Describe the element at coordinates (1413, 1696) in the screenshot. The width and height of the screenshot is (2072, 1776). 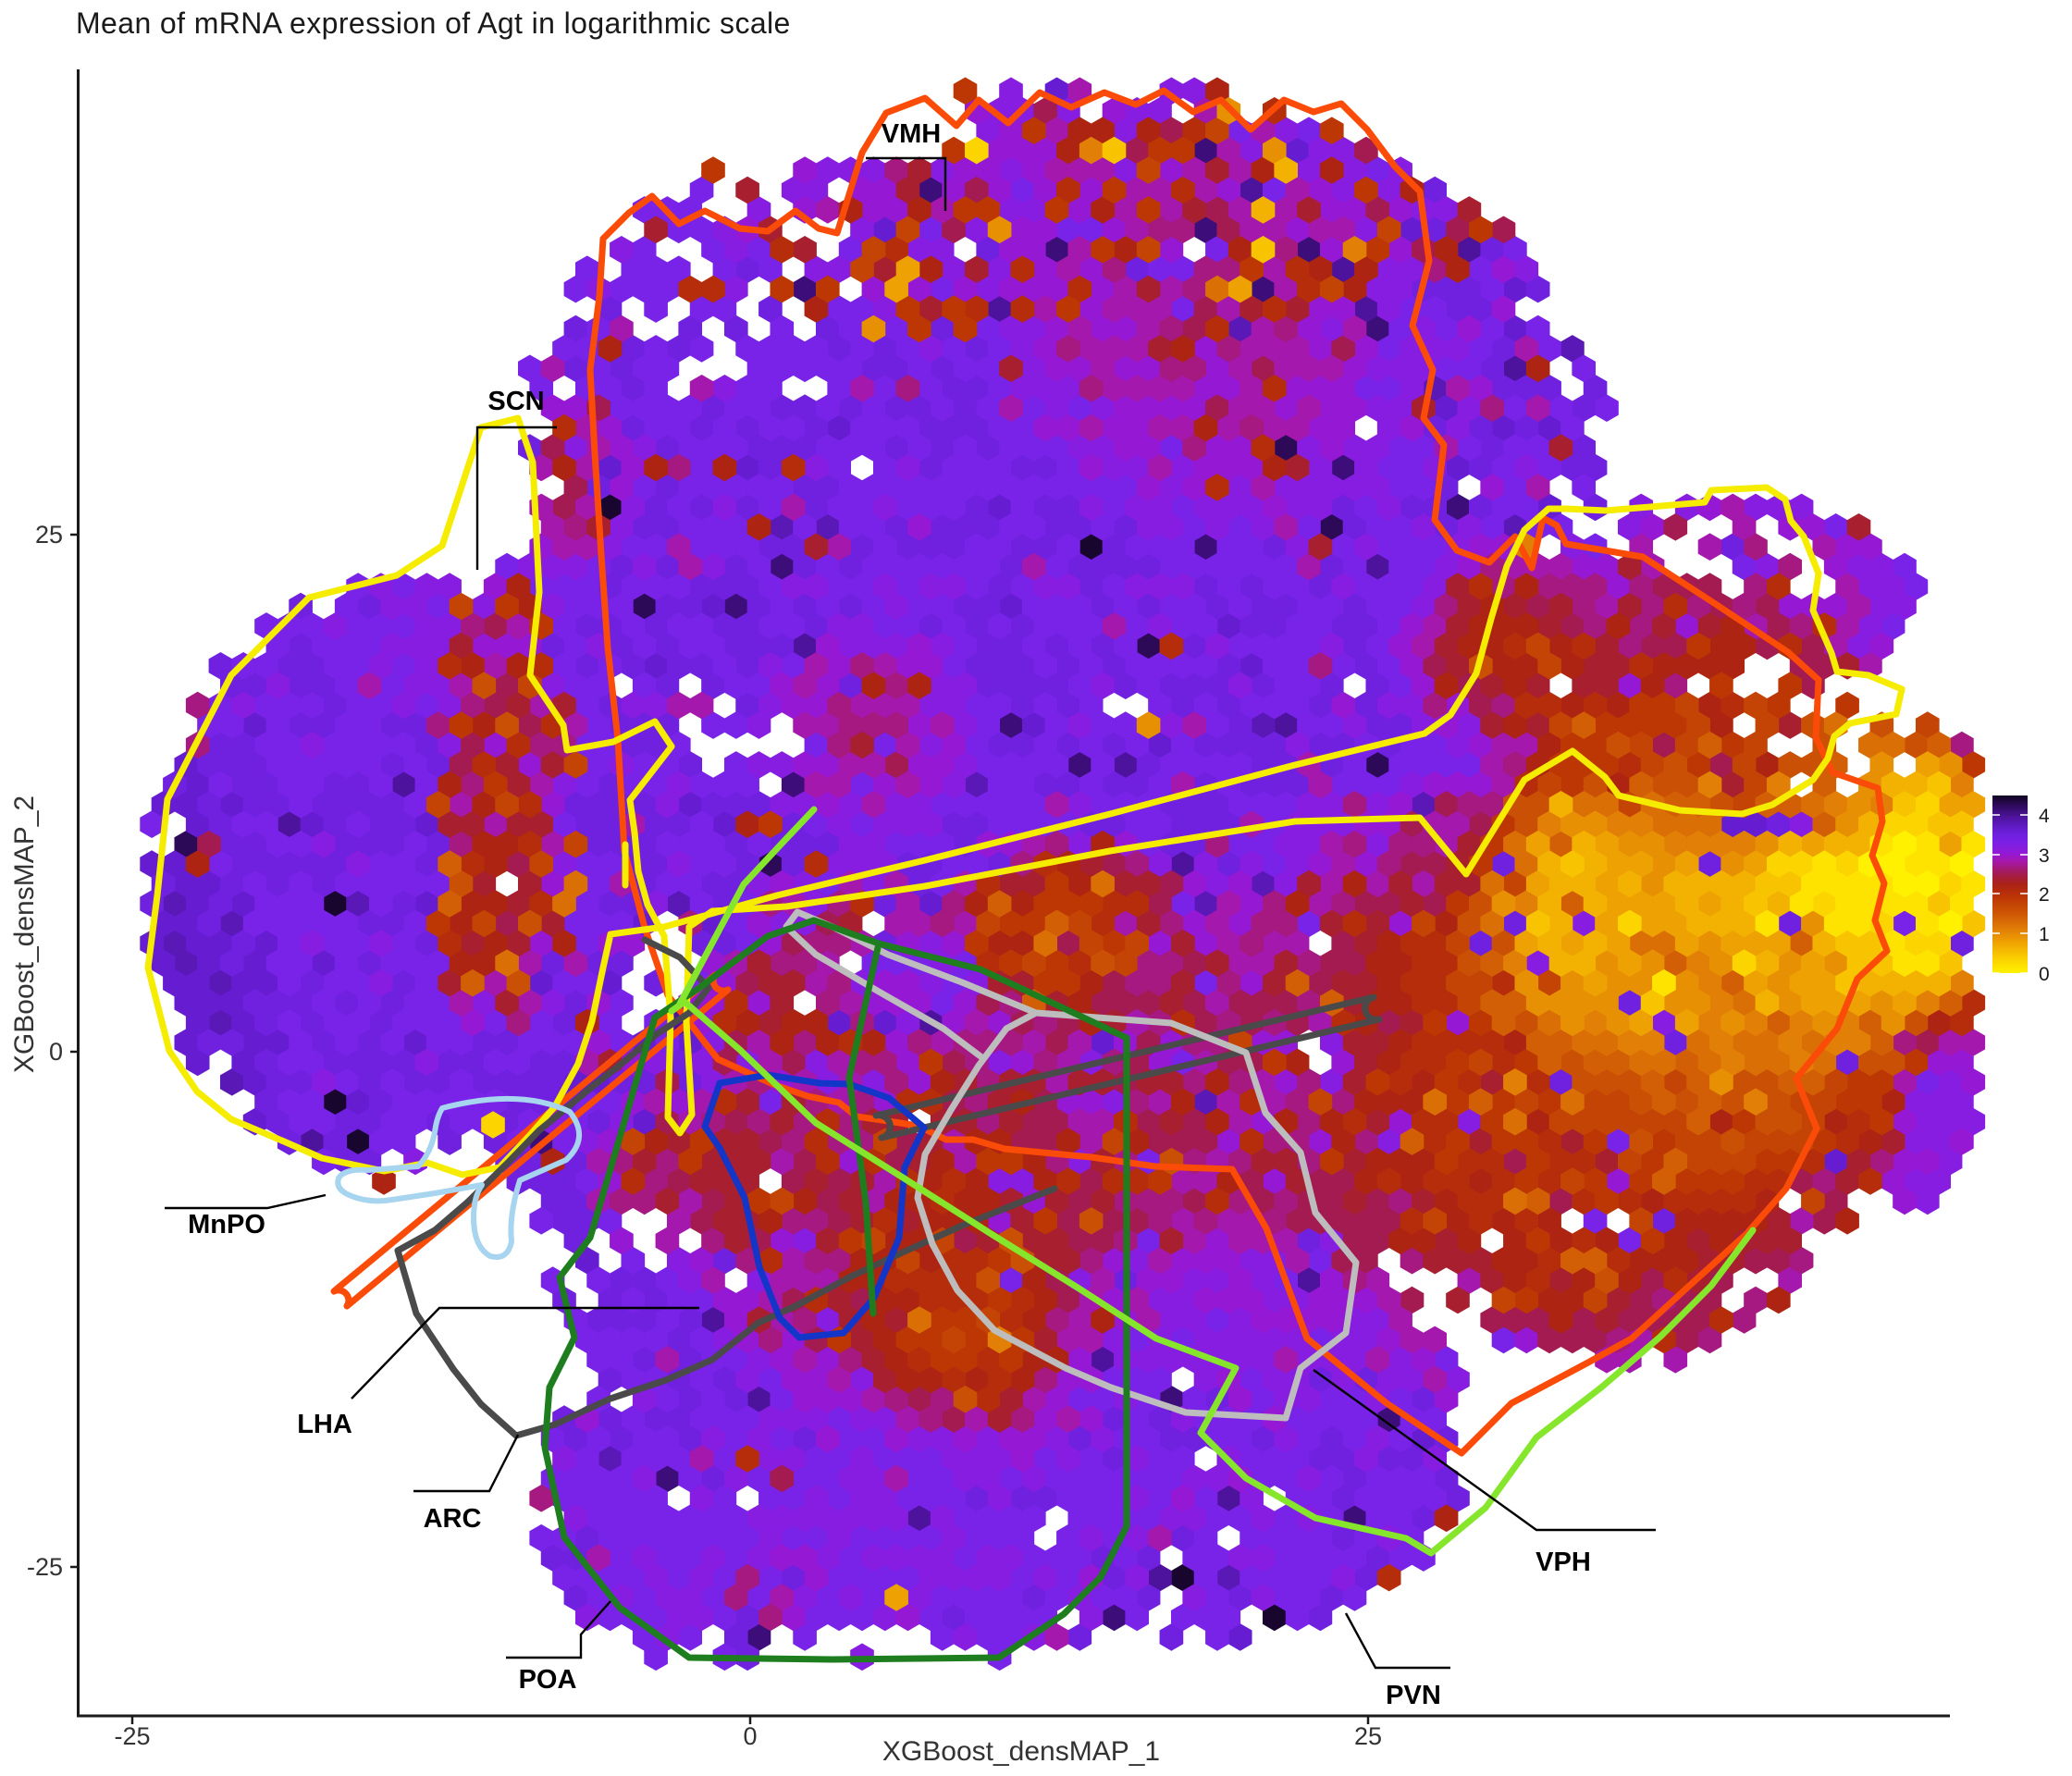
I see `svg-text: PVN` at that location.